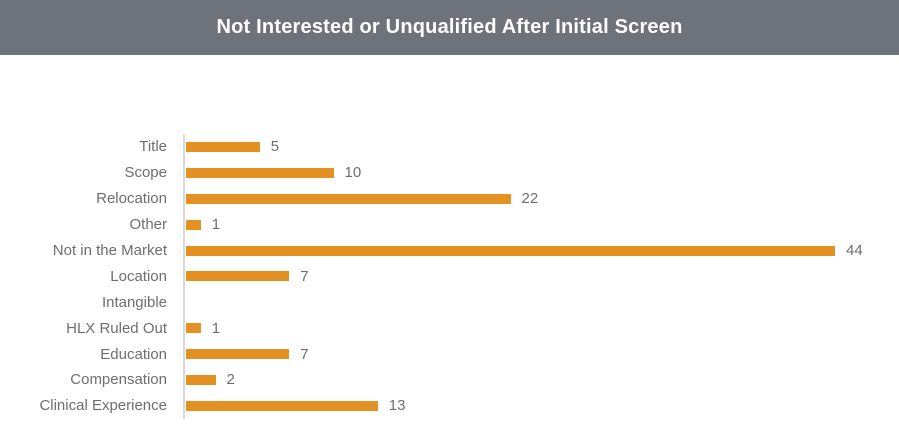 This screenshot has width=899, height=431. What do you see at coordinates (134, 302) in the screenshot?
I see `category-label: Intangible` at bounding box center [134, 302].